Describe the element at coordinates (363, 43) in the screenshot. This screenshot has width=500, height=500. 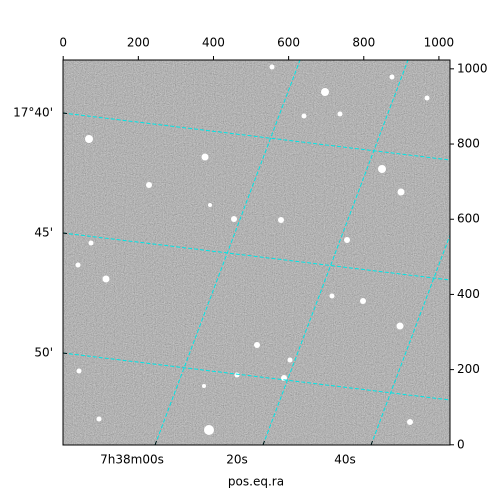
I see `top-tick-label: 800` at that location.